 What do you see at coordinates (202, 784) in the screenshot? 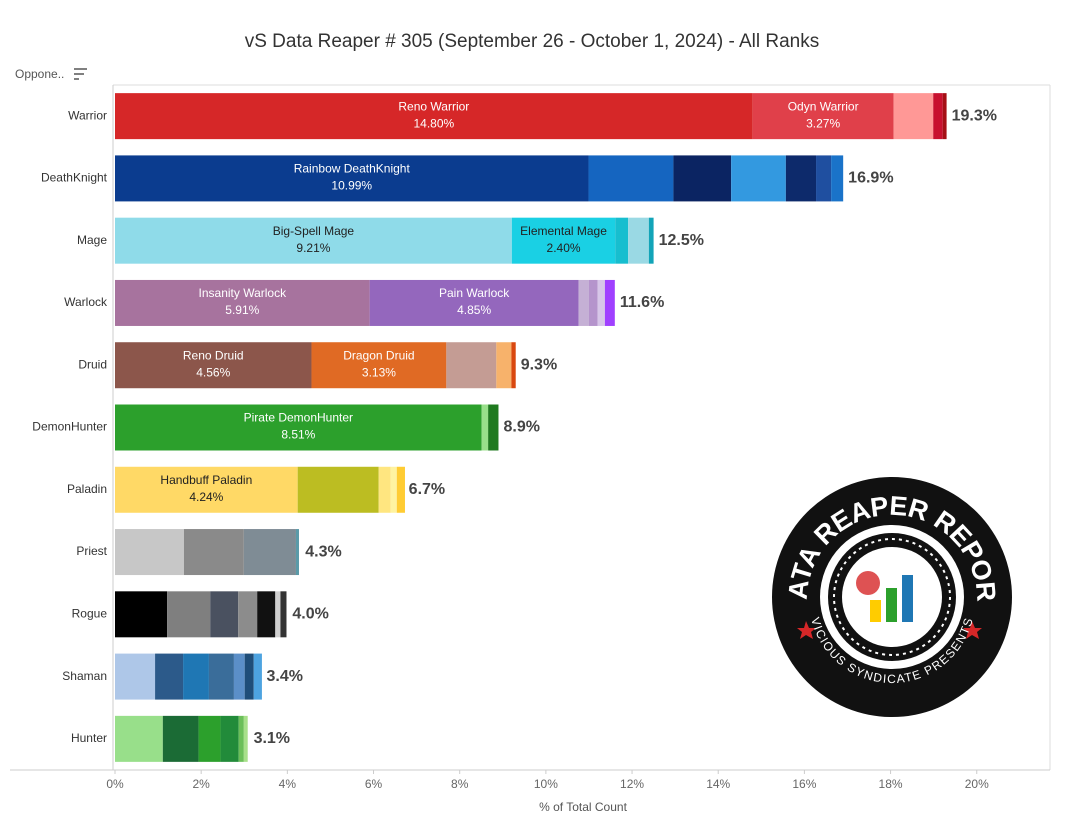
I see `x-tick-label: 2%` at bounding box center [202, 784].